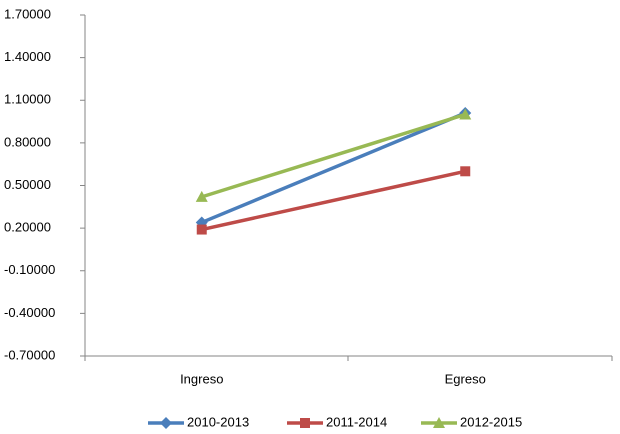 Image resolution: width=620 pixels, height=434 pixels. Describe the element at coordinates (27, 99) in the screenshot. I see `y-tick-label: 1.10000` at that location.